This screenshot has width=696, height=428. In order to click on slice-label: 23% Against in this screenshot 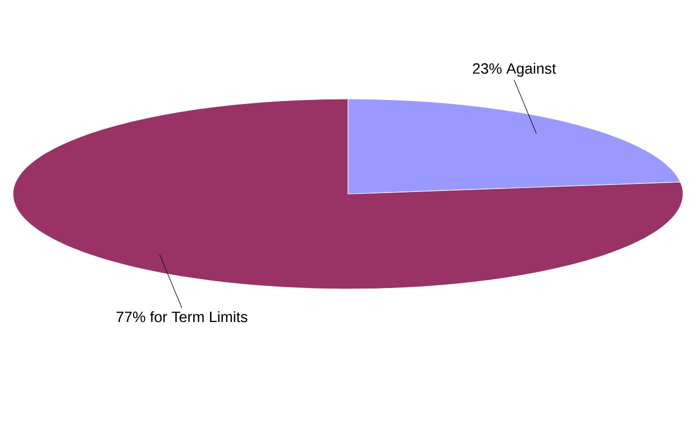, I will do `click(514, 69)`.